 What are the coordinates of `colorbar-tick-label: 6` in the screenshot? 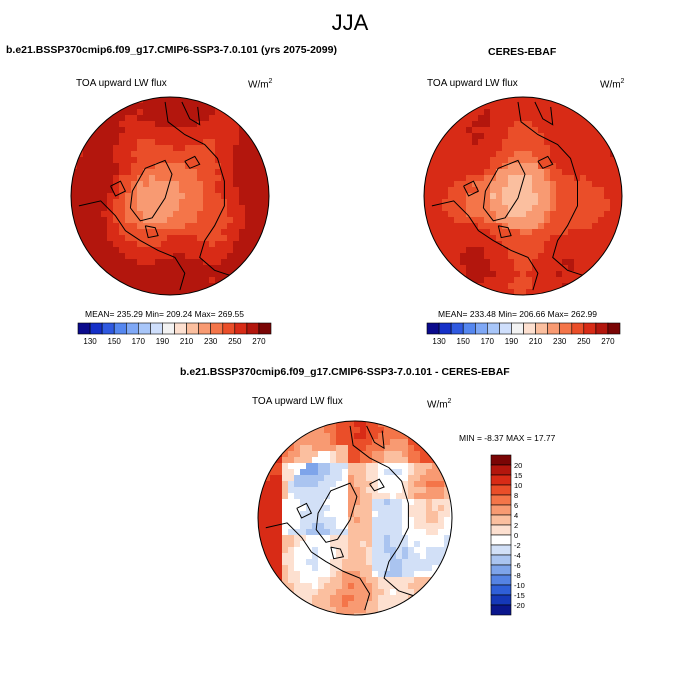 It's located at (516, 505).